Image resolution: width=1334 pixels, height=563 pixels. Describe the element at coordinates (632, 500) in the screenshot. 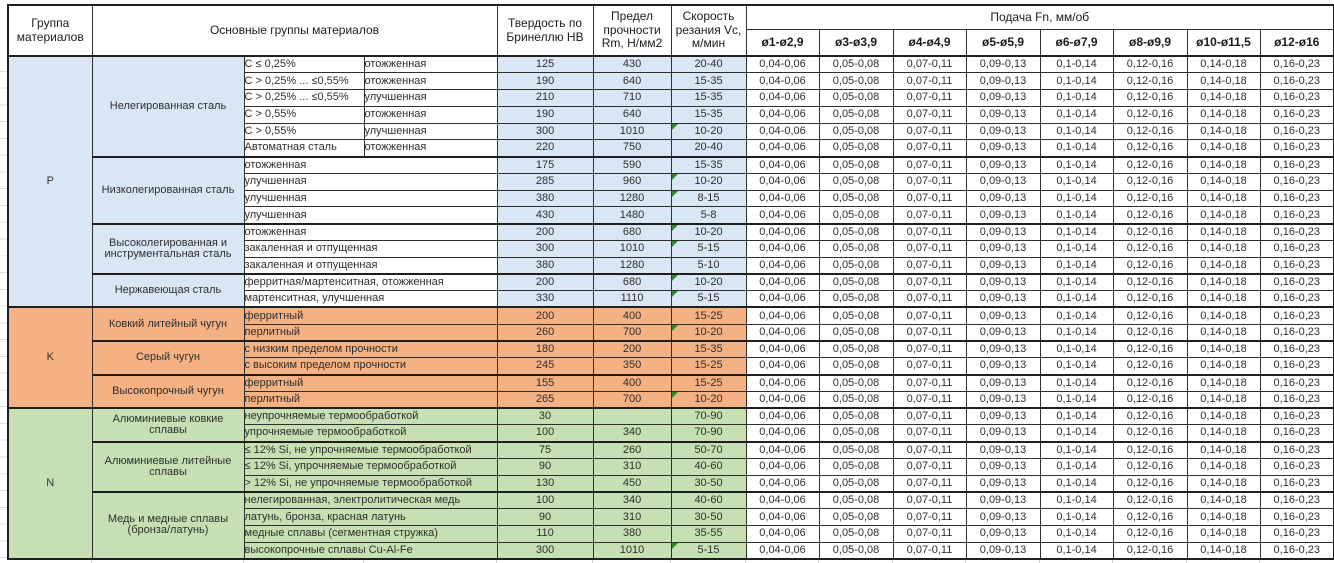

I see `cell-strength-rm: 340` at that location.